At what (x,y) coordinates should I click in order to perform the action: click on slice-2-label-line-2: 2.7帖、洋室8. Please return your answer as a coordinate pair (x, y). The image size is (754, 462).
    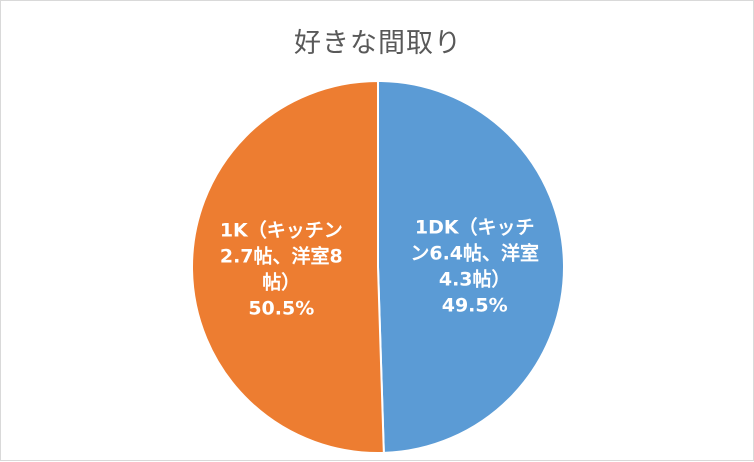
    Looking at the image, I should click on (281, 256).